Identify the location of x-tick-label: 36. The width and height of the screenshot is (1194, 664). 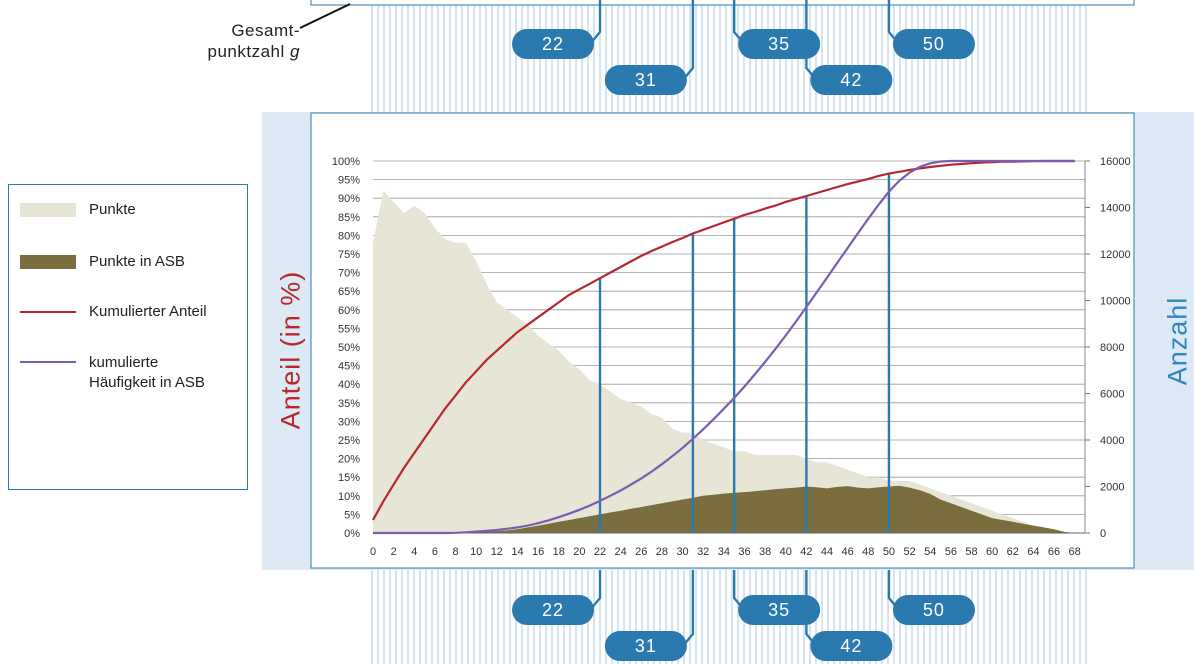
(744, 552).